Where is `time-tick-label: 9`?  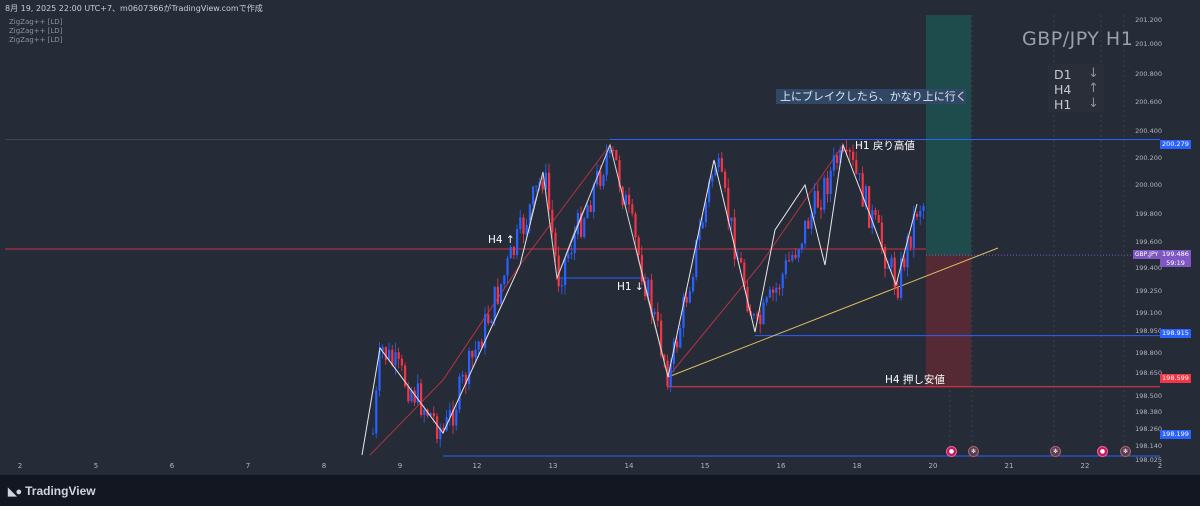 time-tick-label: 9 is located at coordinates (400, 466).